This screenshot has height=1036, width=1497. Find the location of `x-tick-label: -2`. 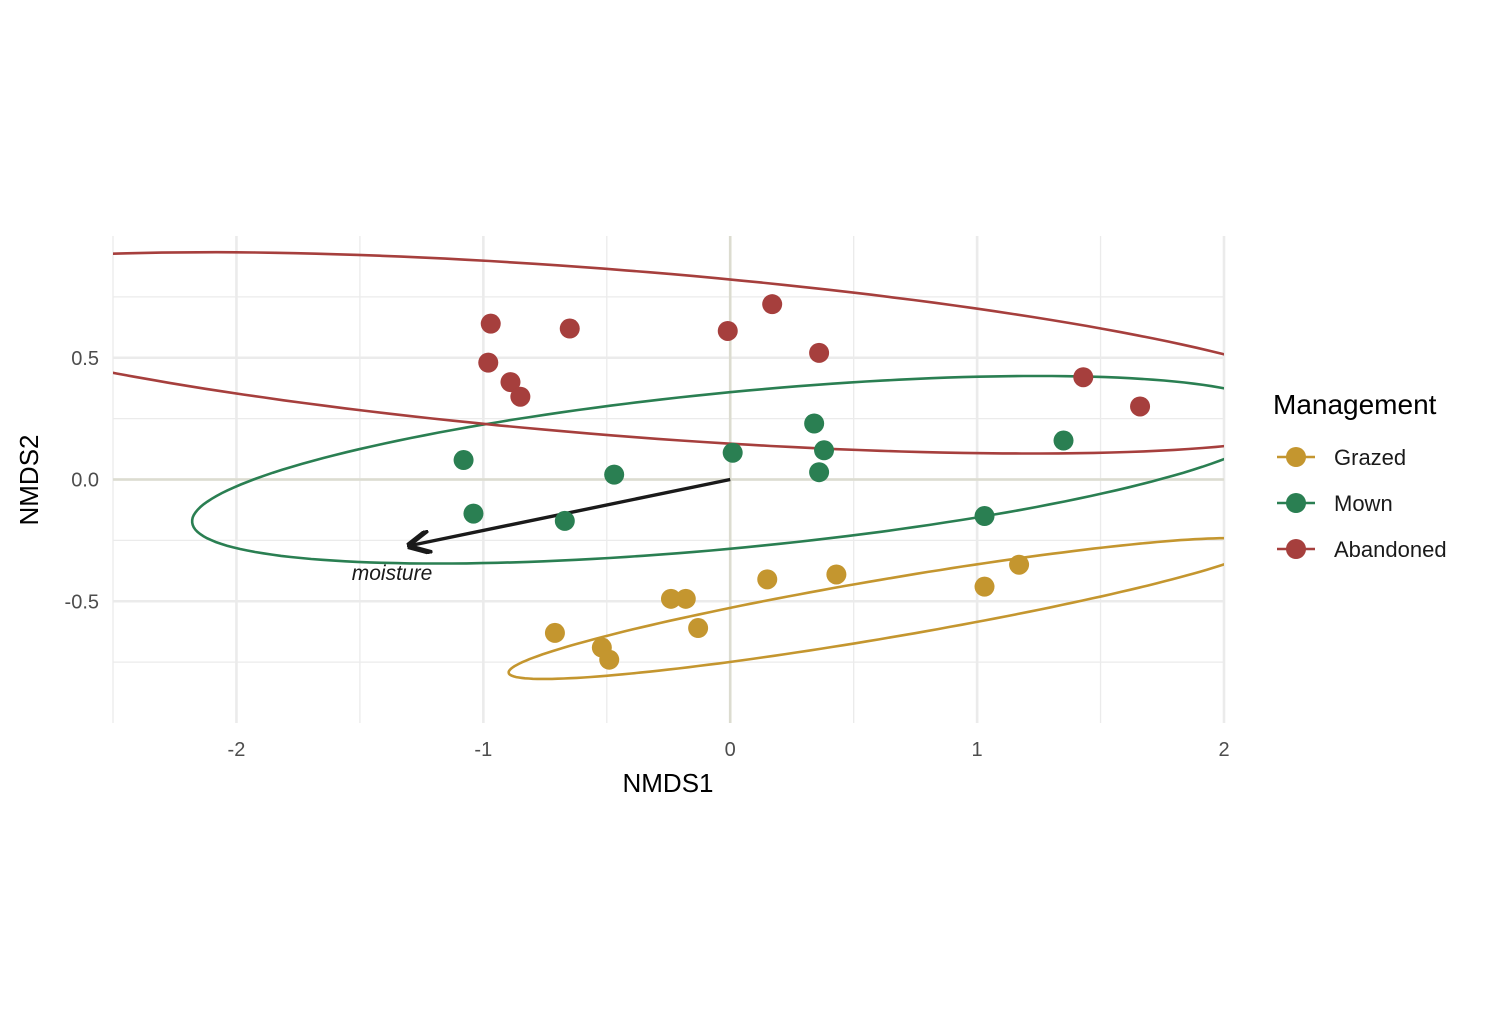

x-tick-label: -2 is located at coordinates (237, 750).